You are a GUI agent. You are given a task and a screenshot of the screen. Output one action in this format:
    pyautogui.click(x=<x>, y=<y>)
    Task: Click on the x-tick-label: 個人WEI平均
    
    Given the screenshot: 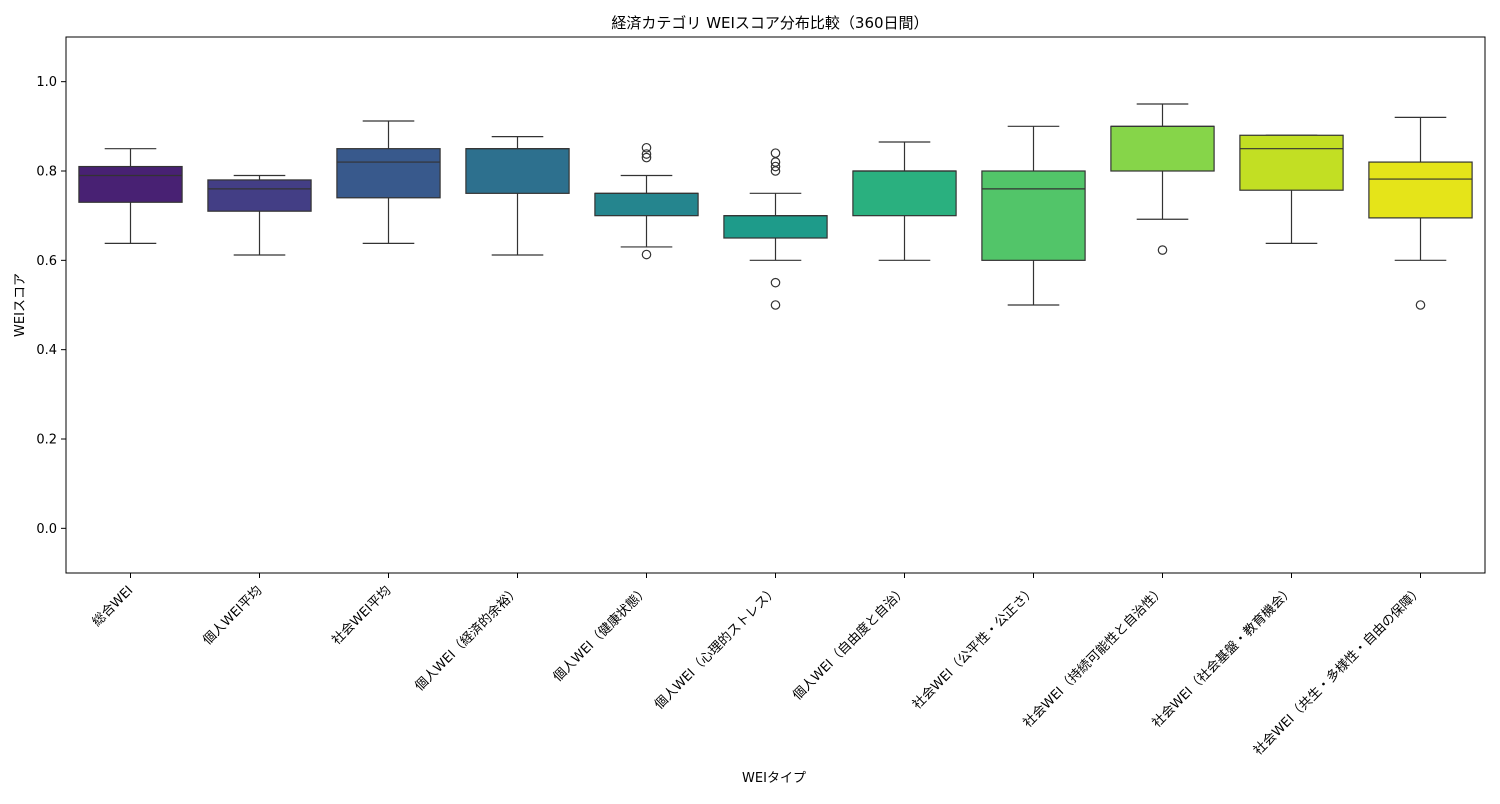 What is the action you would take?
    pyautogui.click(x=232, y=615)
    